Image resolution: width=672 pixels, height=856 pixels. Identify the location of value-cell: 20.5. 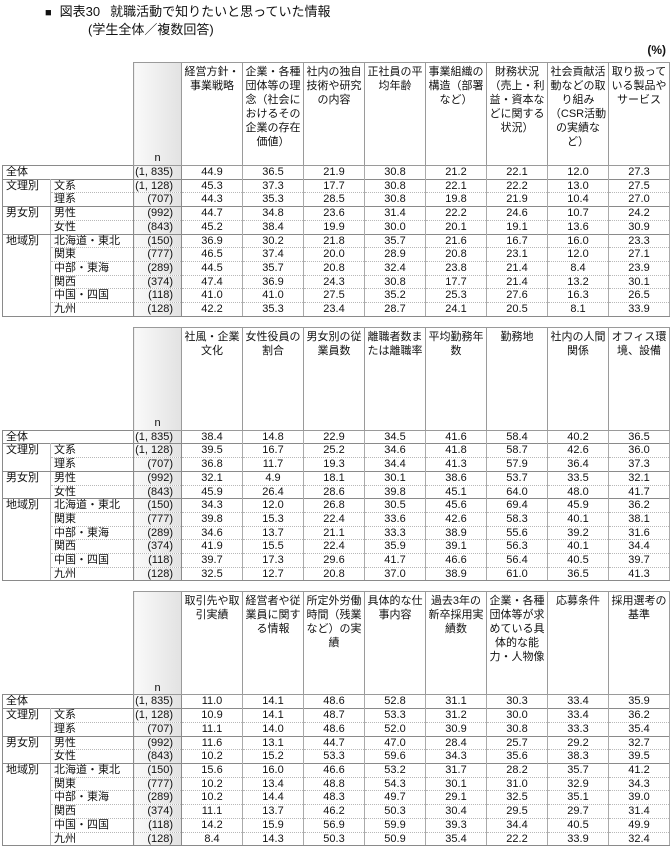
(517, 309).